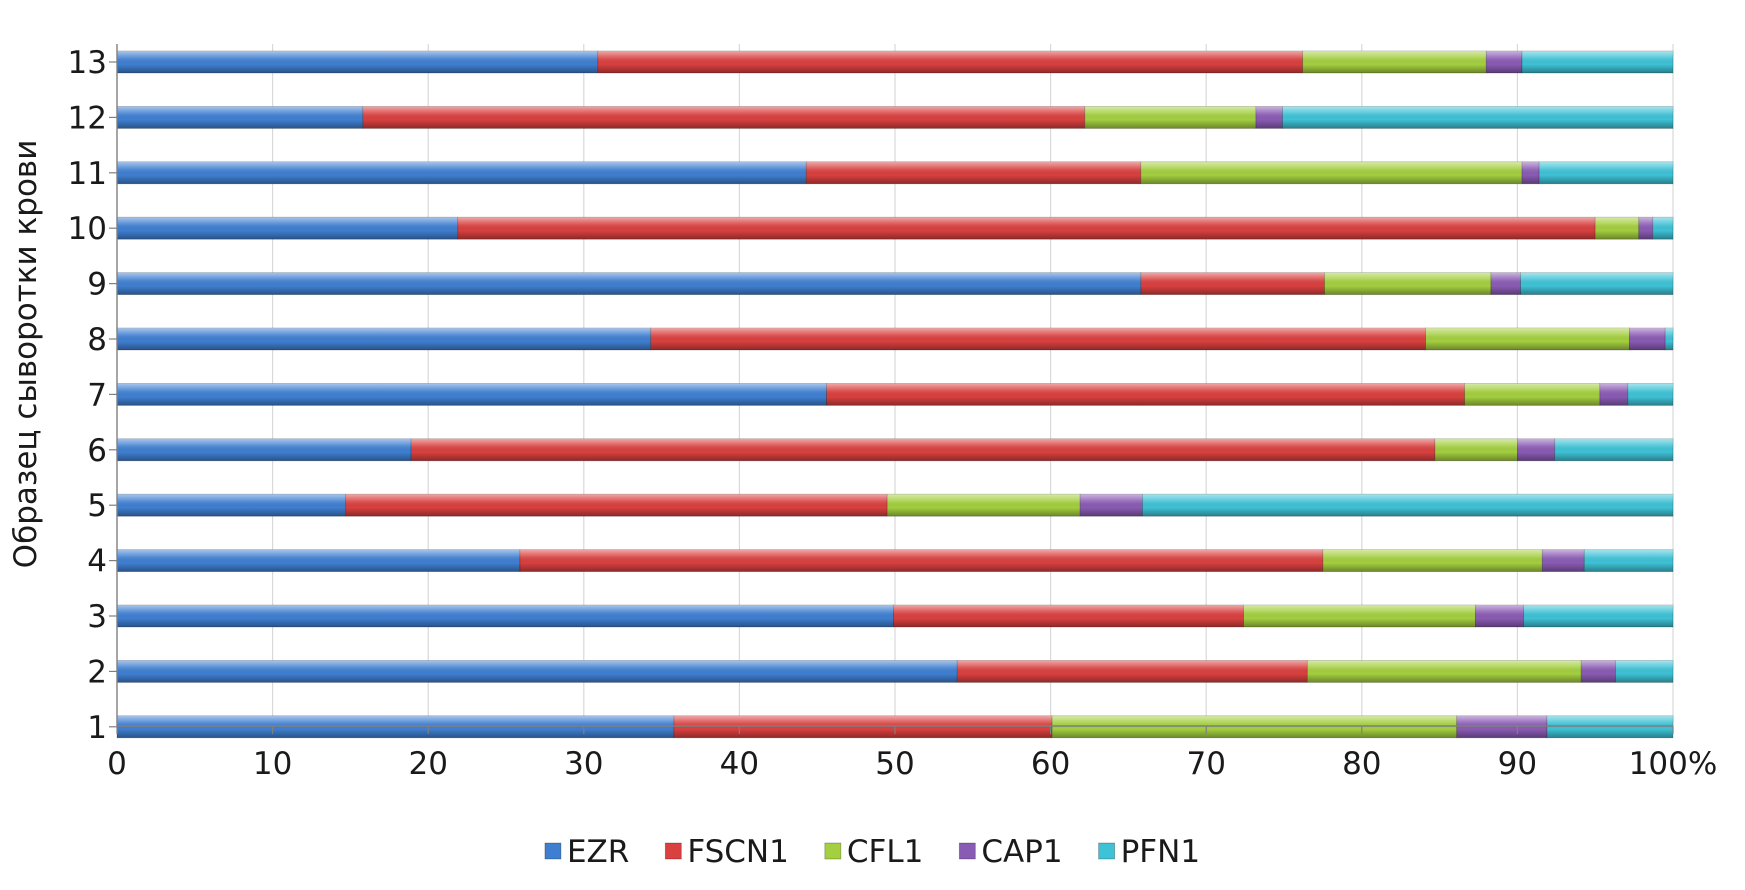 Image resolution: width=1745 pixels, height=890 pixels. Describe the element at coordinates (1517, 764) in the screenshot. I see `x-tick-label: 90` at that location.